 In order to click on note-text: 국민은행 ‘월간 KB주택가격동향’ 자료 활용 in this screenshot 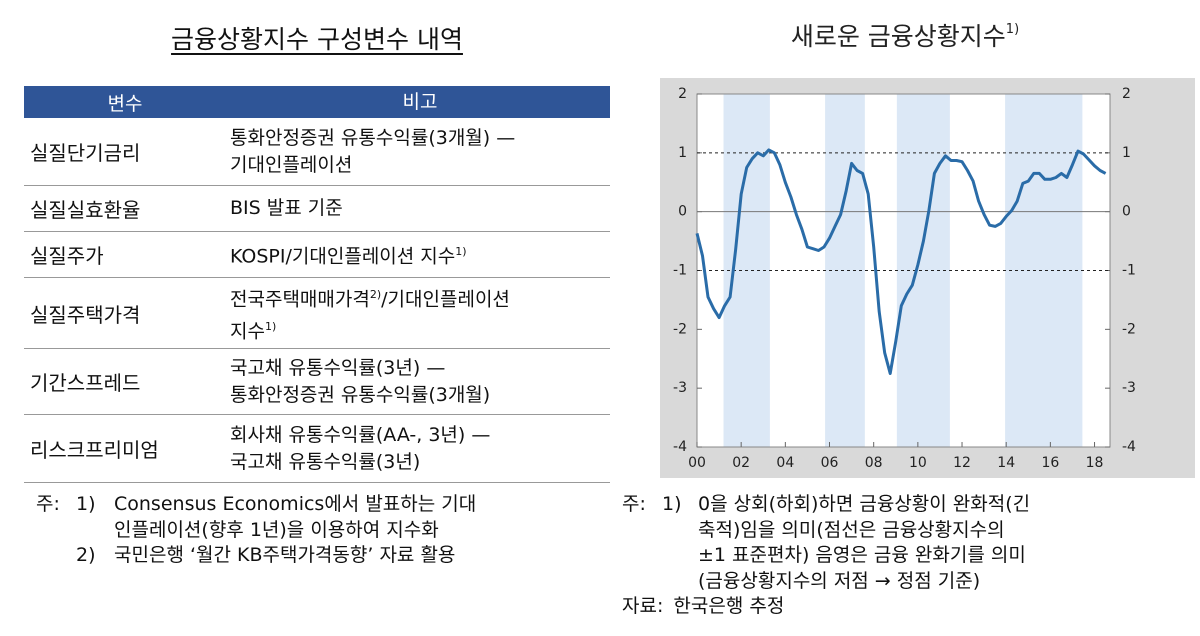, I will do `click(285, 555)`.